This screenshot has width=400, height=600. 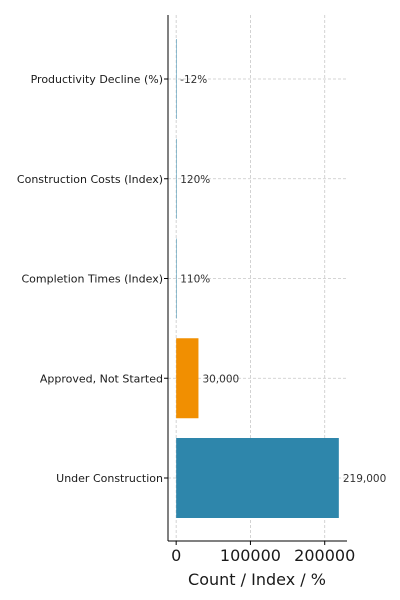 I want to click on data-label: 219,000, so click(x=364, y=479).